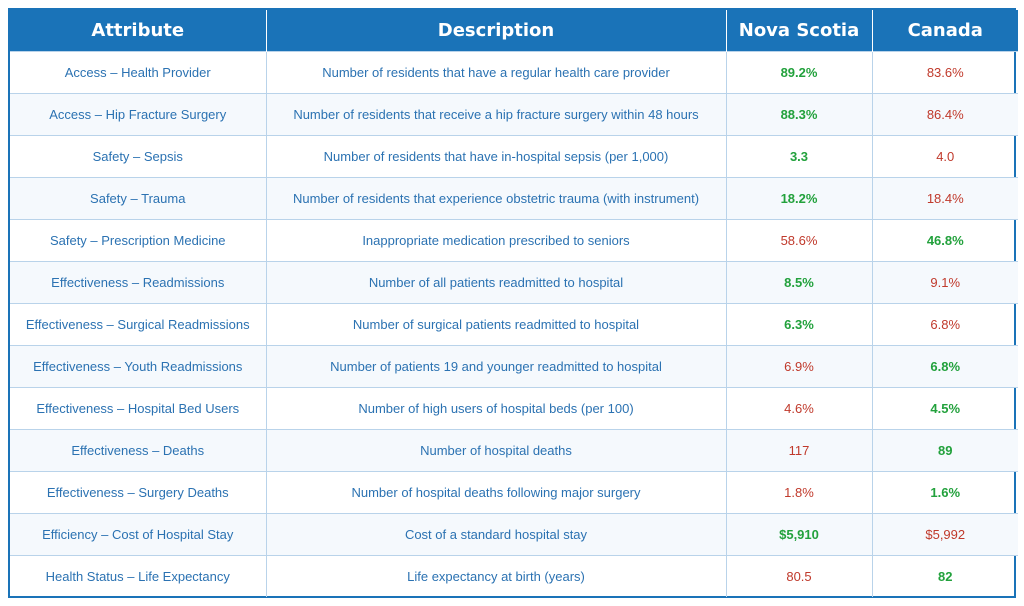 The height and width of the screenshot is (606, 1024). What do you see at coordinates (138, 198) in the screenshot?
I see `attribute-cell: Safety – Trauma` at bounding box center [138, 198].